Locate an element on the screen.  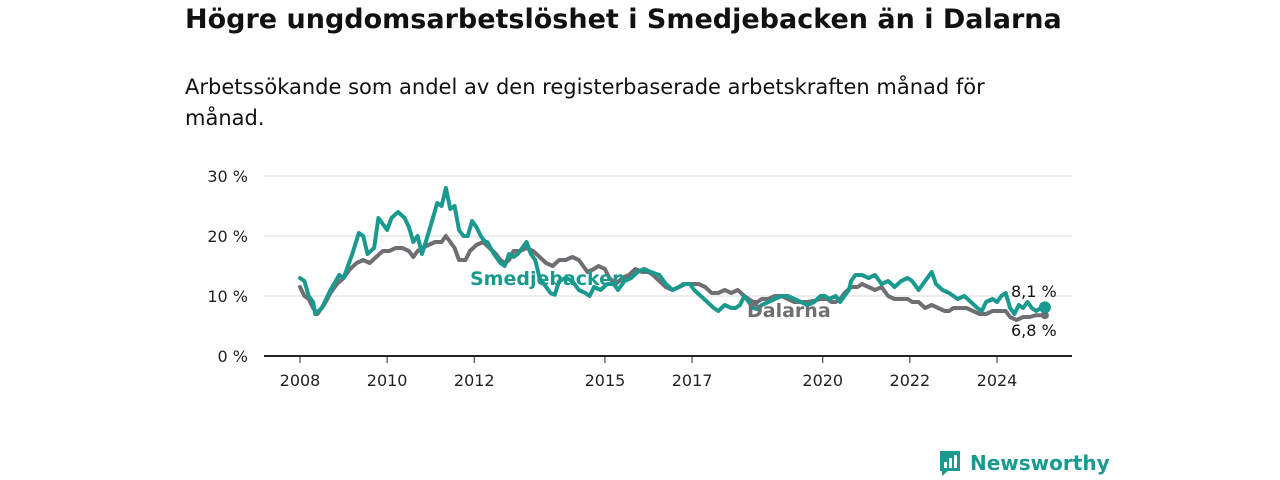
x-tick-label: 2010 is located at coordinates (387, 380).